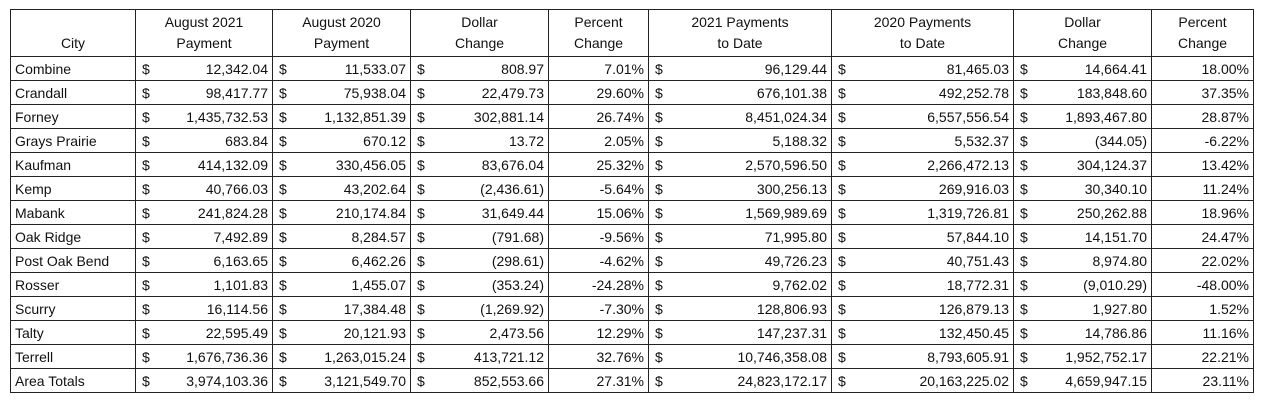 The image size is (1263, 400). What do you see at coordinates (795, 260) in the screenshot?
I see `cell-value: 49,726.23` at bounding box center [795, 260].